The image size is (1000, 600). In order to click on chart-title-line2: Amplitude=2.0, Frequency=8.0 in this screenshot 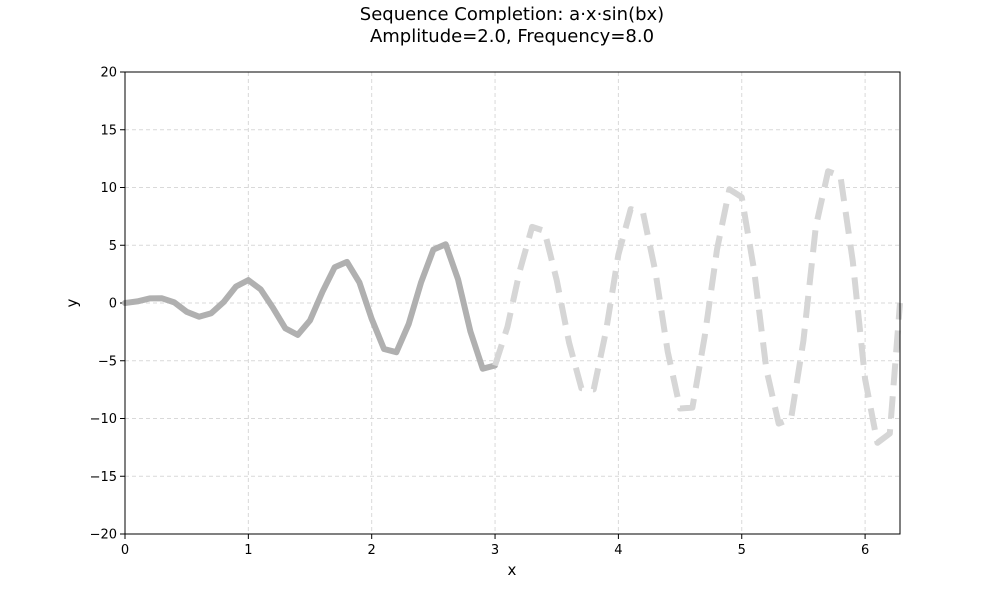, I will do `click(512, 36)`.